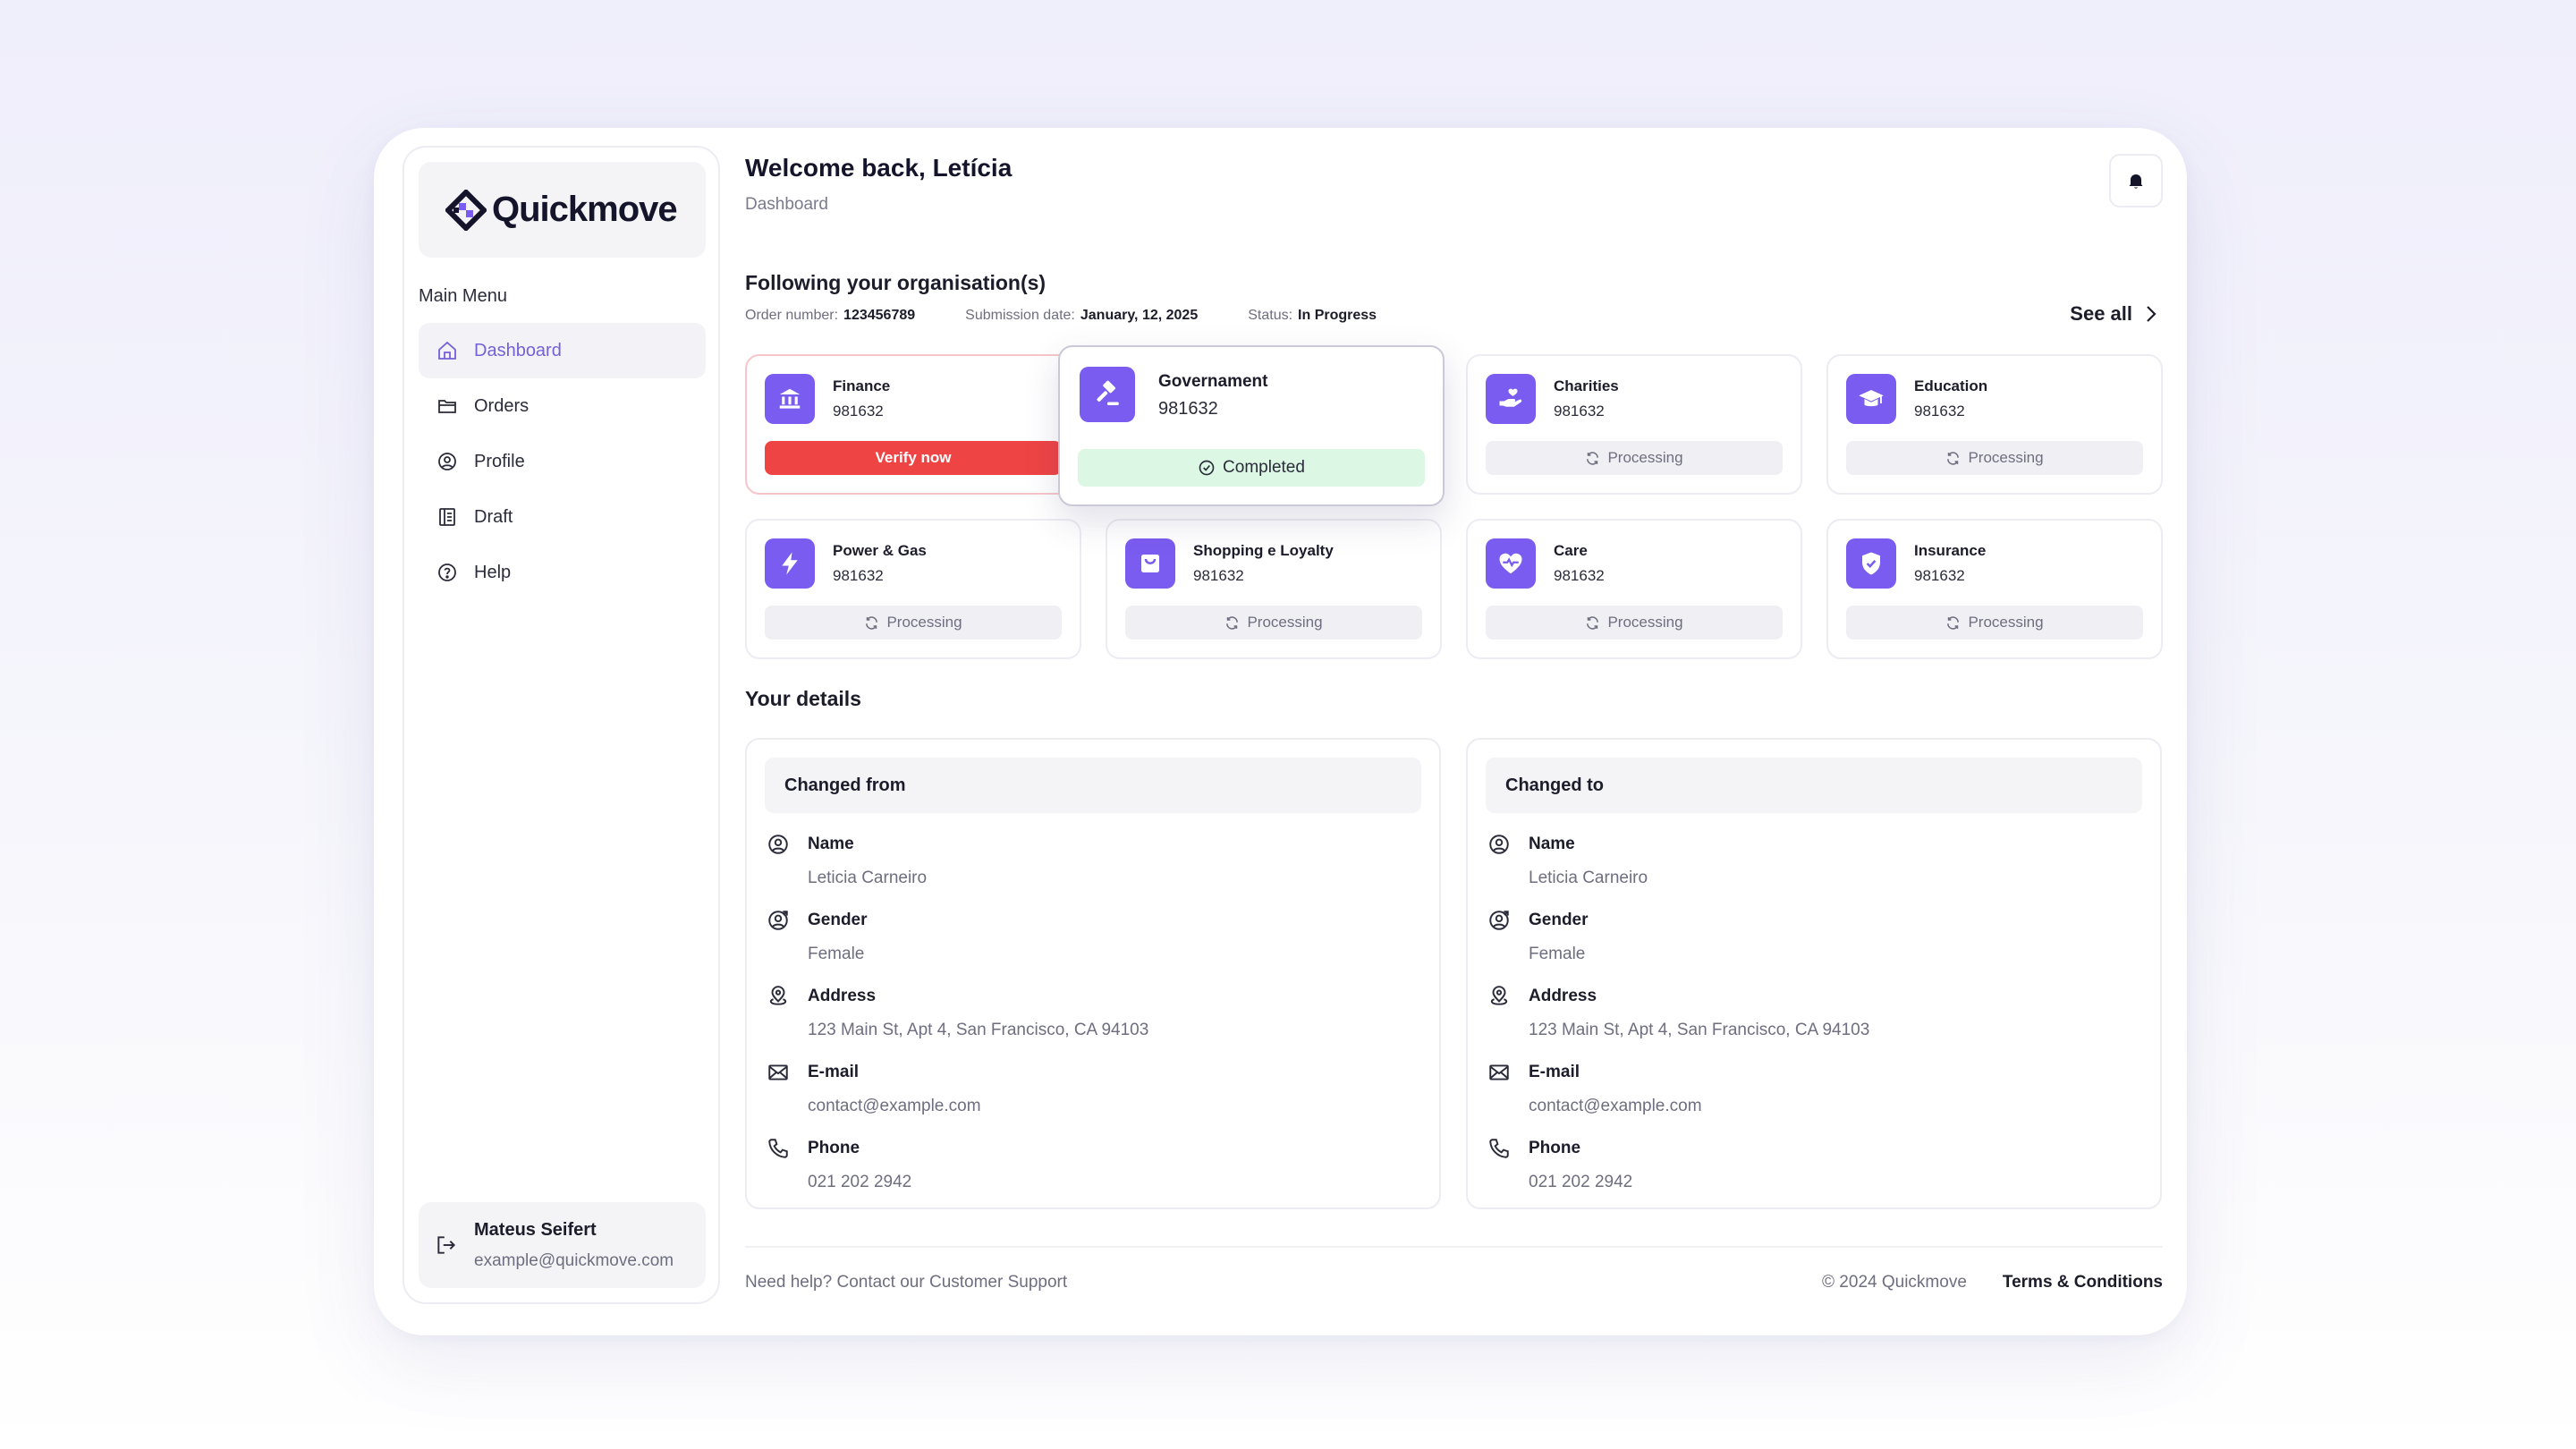  I want to click on org-name: Education, so click(1951, 385).